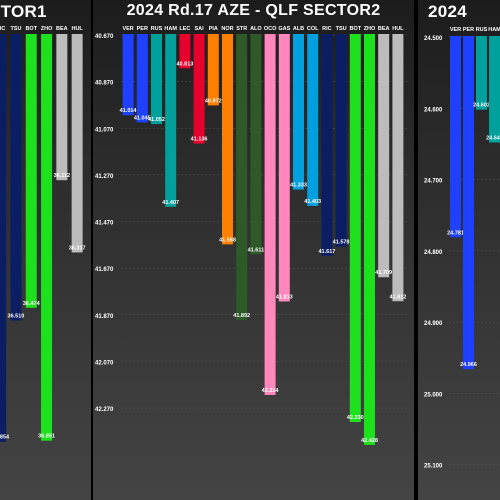  I want to click on sector2-y-tick-label: 40.870, so click(104, 84).